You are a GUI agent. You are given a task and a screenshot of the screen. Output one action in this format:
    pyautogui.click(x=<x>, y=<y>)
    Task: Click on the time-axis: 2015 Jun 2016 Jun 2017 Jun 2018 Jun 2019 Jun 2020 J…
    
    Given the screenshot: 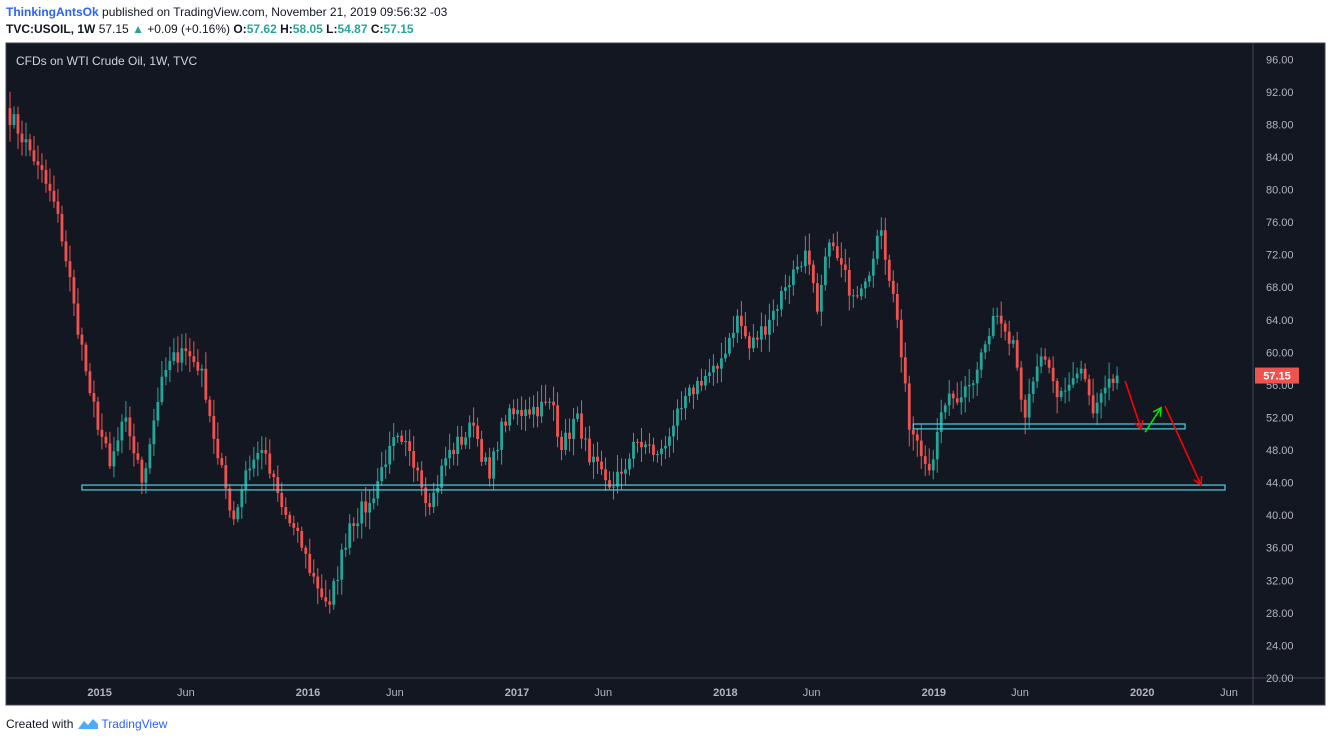 What is the action you would take?
    pyautogui.click(x=662, y=693)
    